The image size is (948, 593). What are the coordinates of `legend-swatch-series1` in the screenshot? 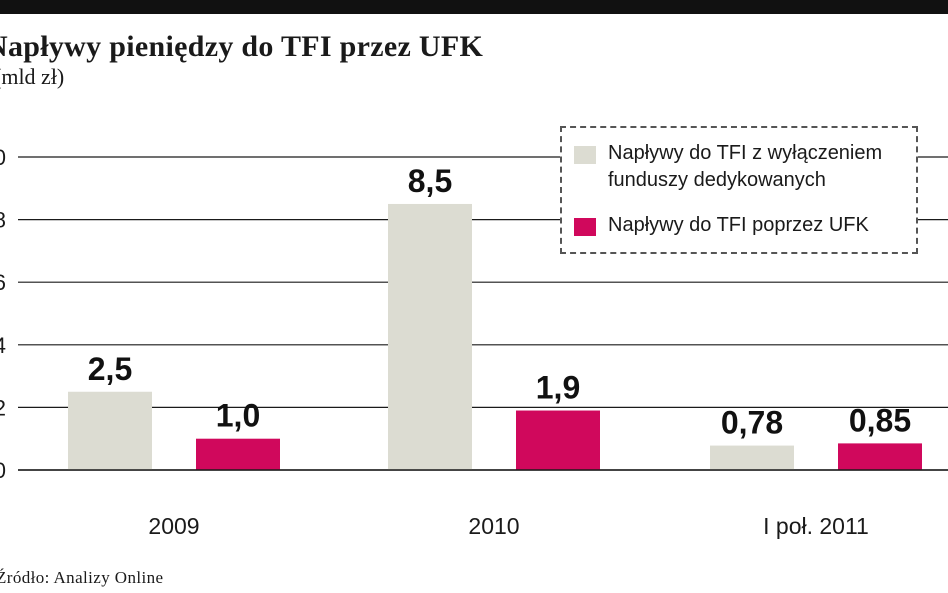 It's located at (585, 155).